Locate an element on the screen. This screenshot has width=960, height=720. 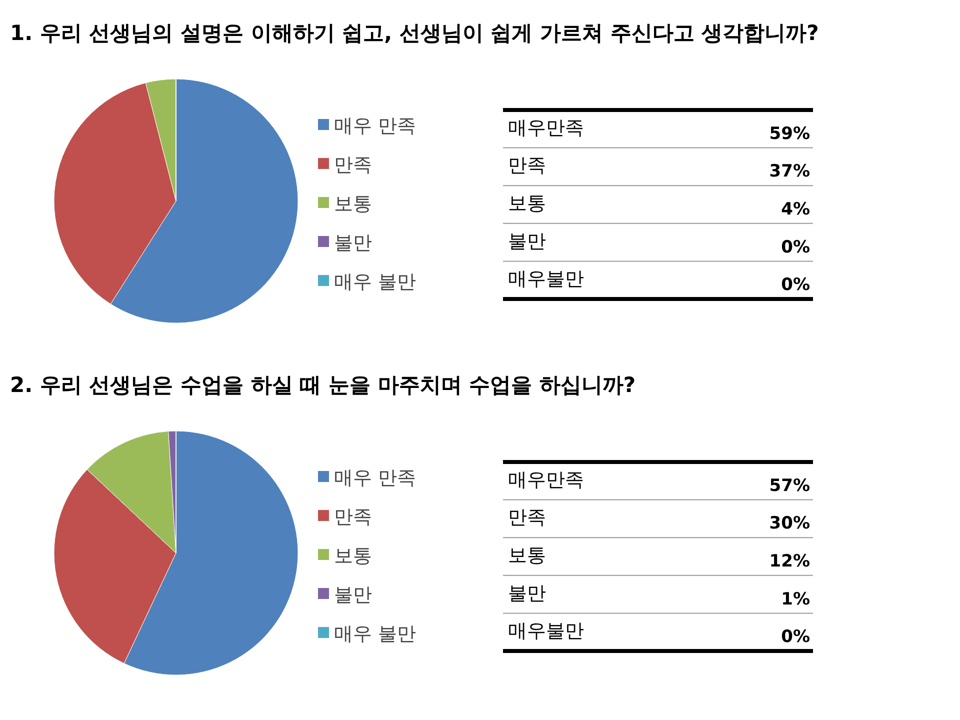
data-label: 57% is located at coordinates (789, 486).